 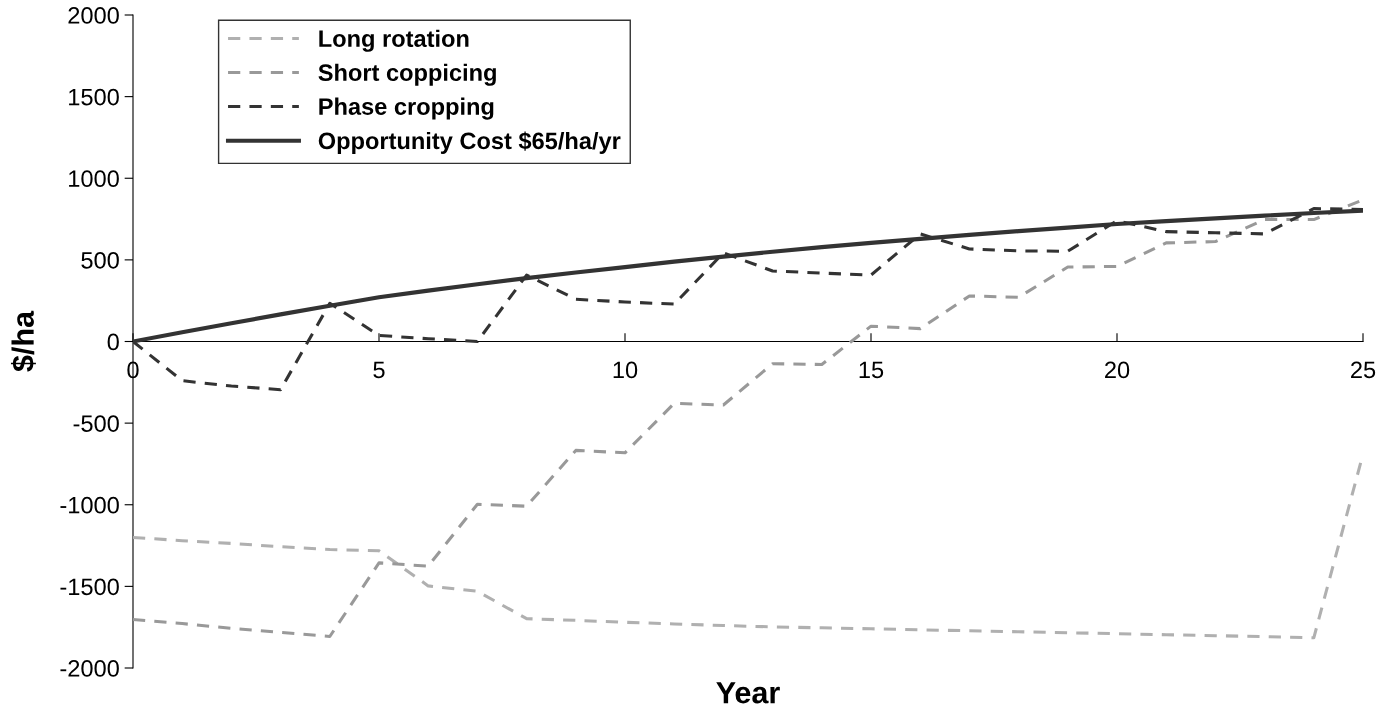 I want to click on y-axis-title: $/ha, so click(x=23, y=341).